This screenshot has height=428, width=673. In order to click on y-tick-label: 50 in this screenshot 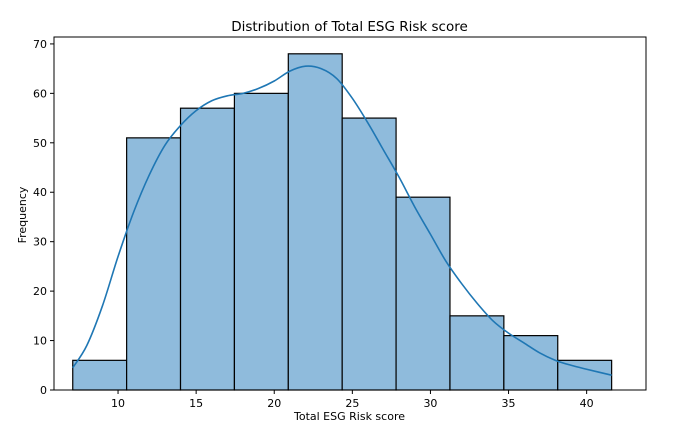, I will do `click(40, 143)`.